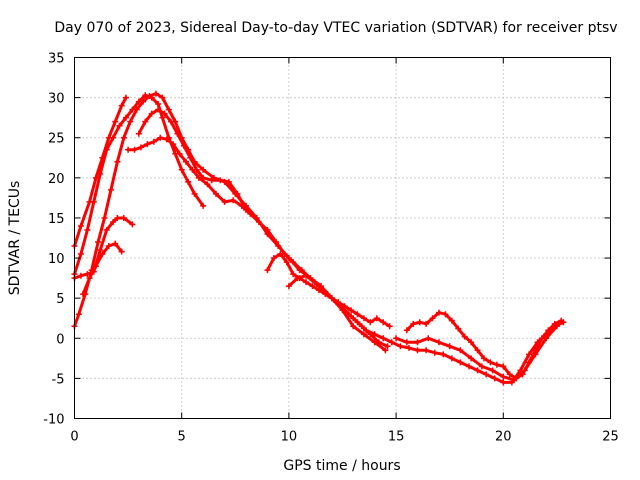  What do you see at coordinates (102, 269) in the screenshot?
I see `series-track-e` at bounding box center [102, 269].